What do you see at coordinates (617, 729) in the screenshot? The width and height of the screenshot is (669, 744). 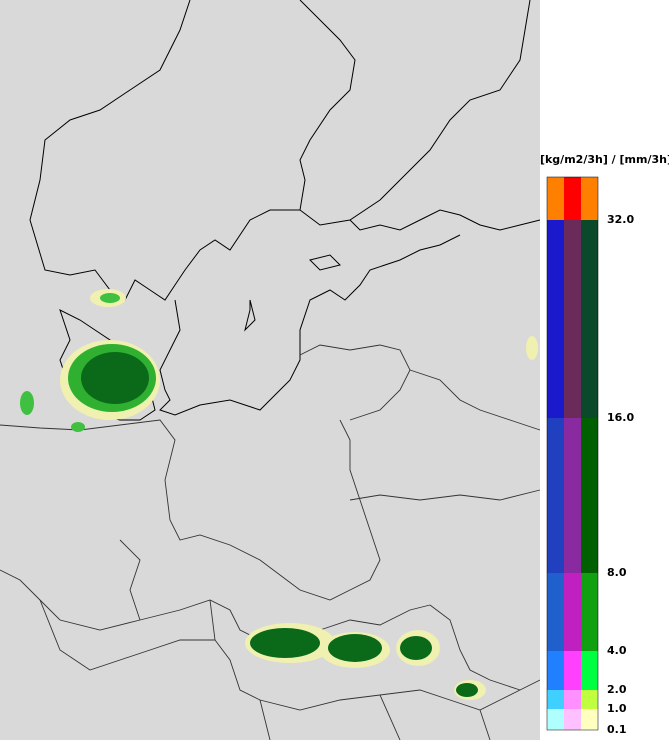 I see `legend-tick-label: 0.1` at bounding box center [617, 729].